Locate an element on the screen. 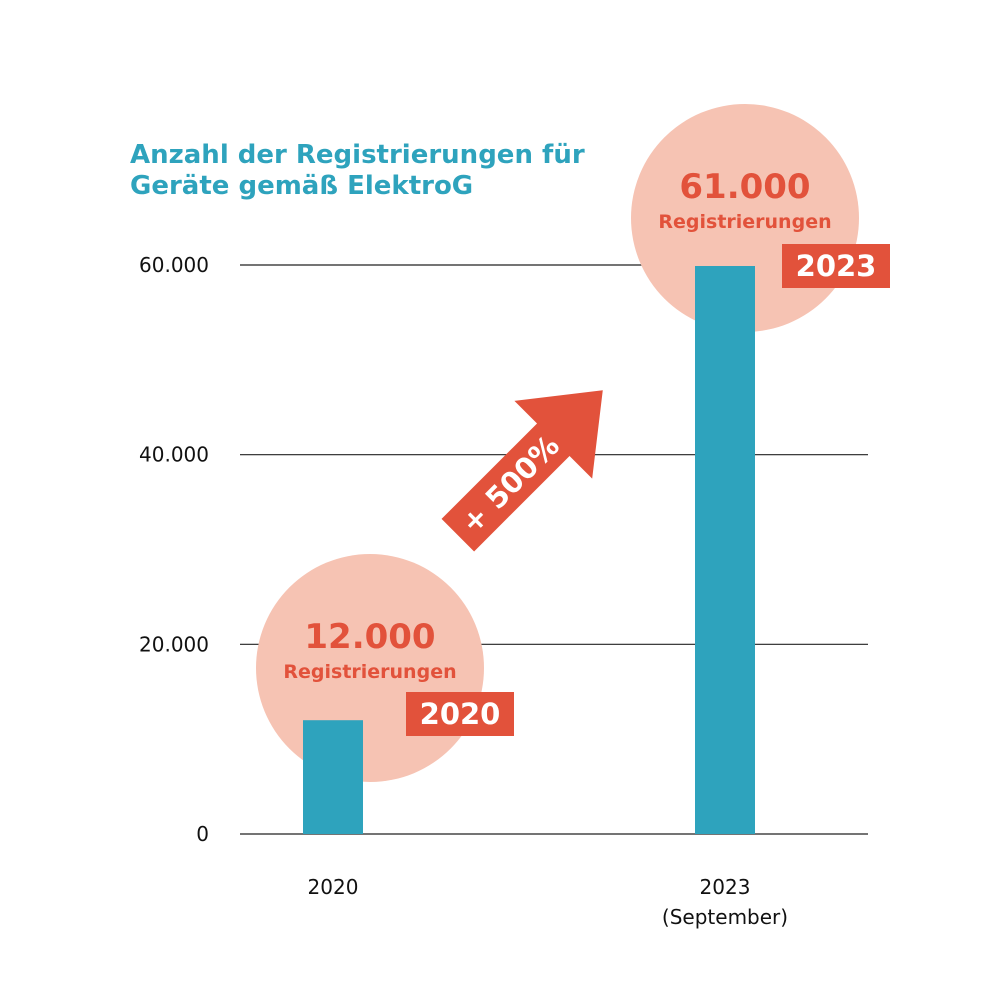 This screenshot has width=1000, height=1000. badge-label-2023: 2023 is located at coordinates (836, 266).